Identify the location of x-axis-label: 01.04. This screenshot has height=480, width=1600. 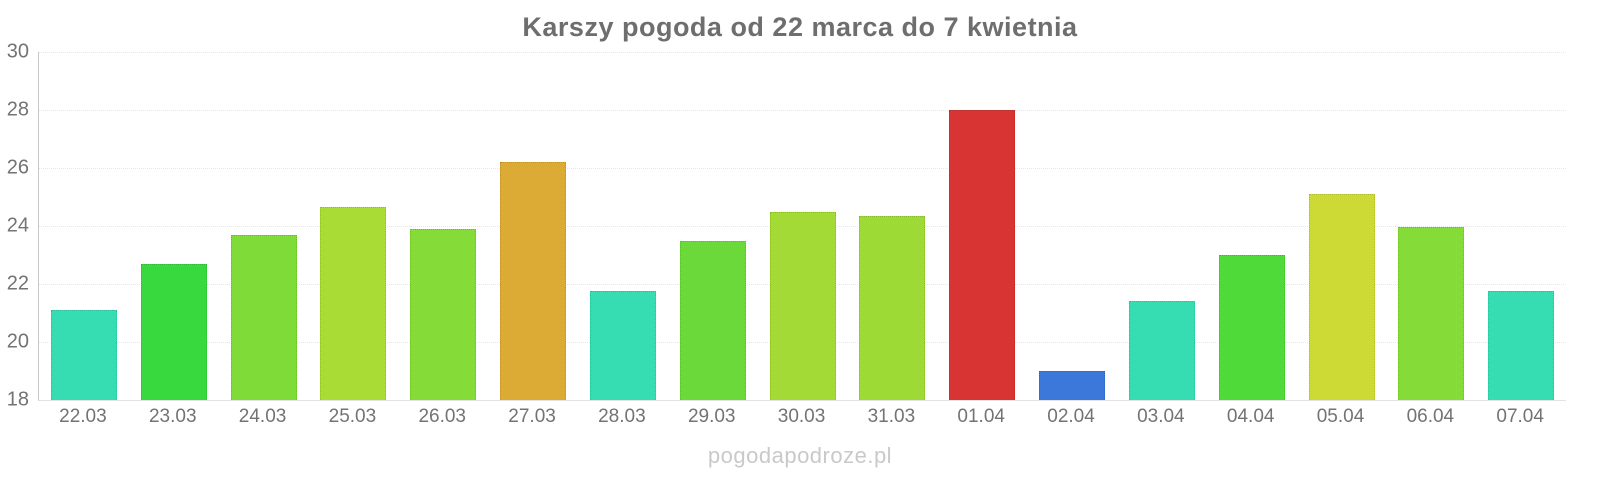
(981, 416).